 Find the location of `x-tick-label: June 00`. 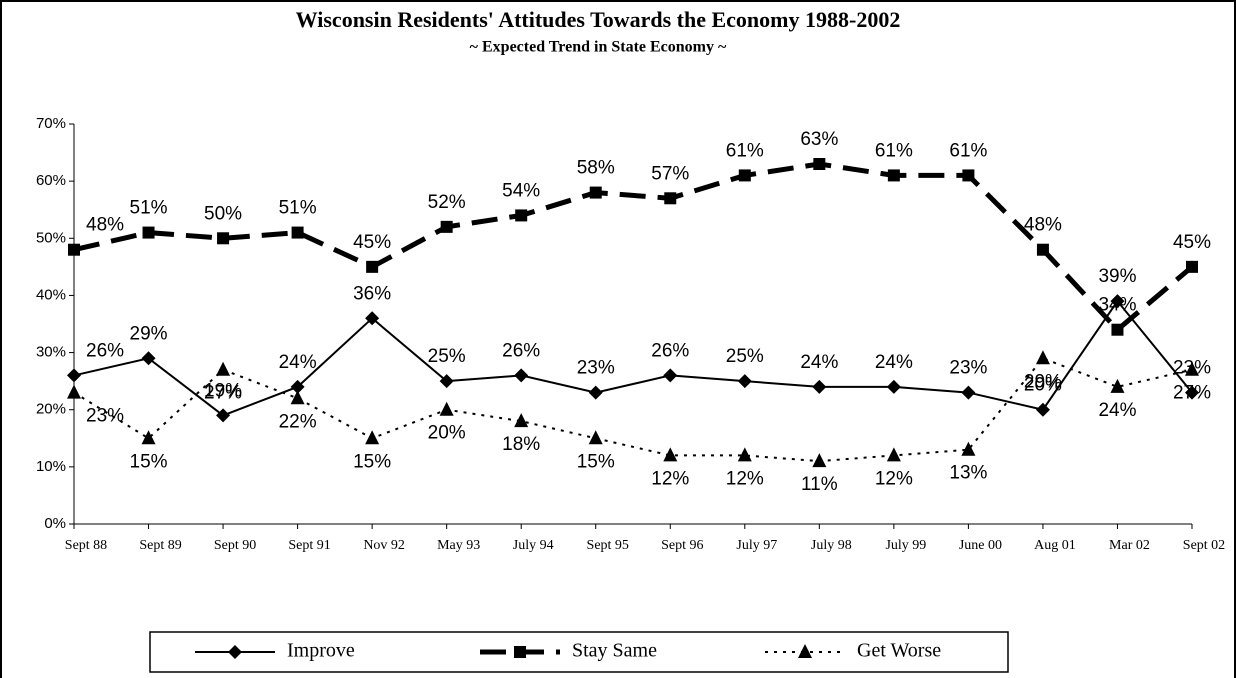

x-tick-label: June 00 is located at coordinates (980, 545).